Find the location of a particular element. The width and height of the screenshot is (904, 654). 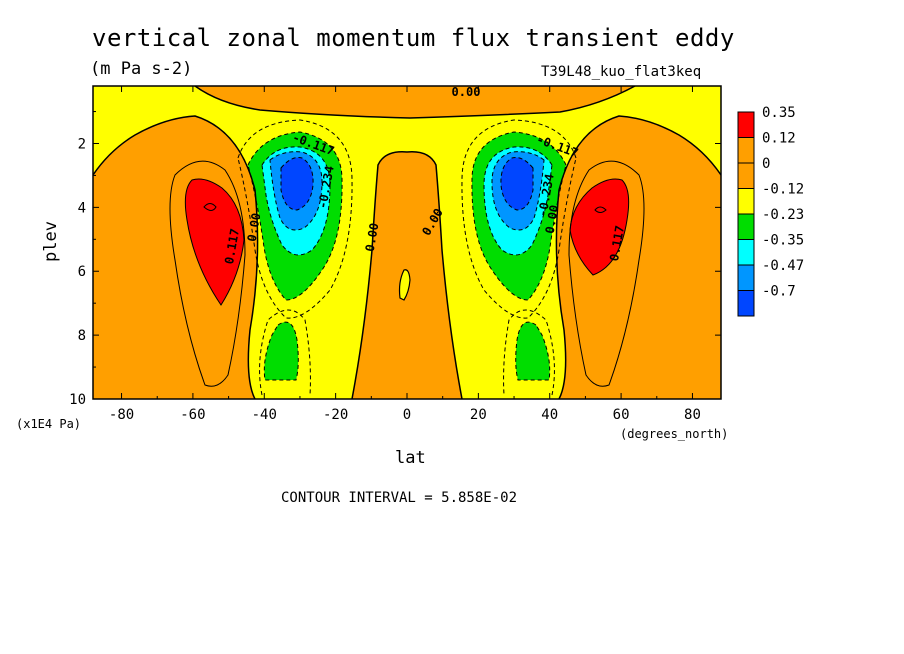

x-tick-label: -60 is located at coordinates (192, 415).